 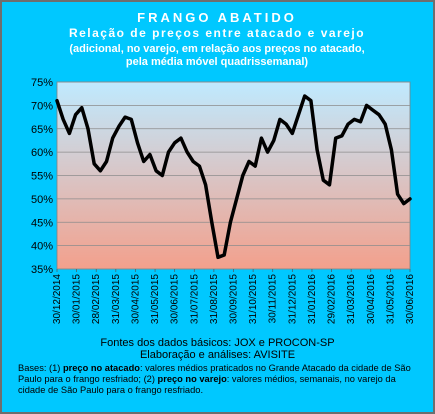 I want to click on bases-term-retail: preço no varejo, so click(x=192, y=379).